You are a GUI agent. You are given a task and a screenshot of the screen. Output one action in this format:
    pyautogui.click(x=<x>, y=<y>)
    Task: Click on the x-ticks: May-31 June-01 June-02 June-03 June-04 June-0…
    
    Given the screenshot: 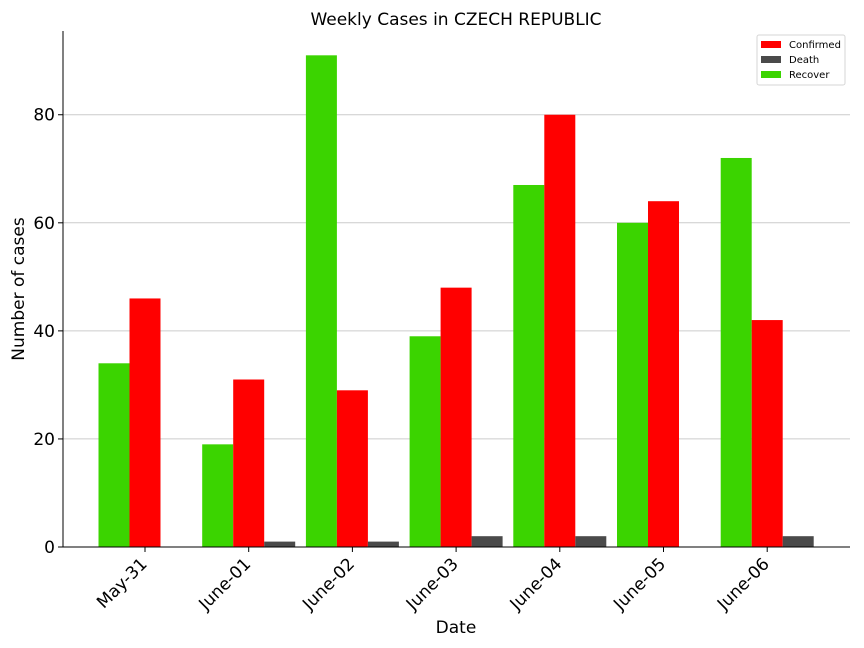 What is the action you would take?
    pyautogui.click(x=433, y=581)
    